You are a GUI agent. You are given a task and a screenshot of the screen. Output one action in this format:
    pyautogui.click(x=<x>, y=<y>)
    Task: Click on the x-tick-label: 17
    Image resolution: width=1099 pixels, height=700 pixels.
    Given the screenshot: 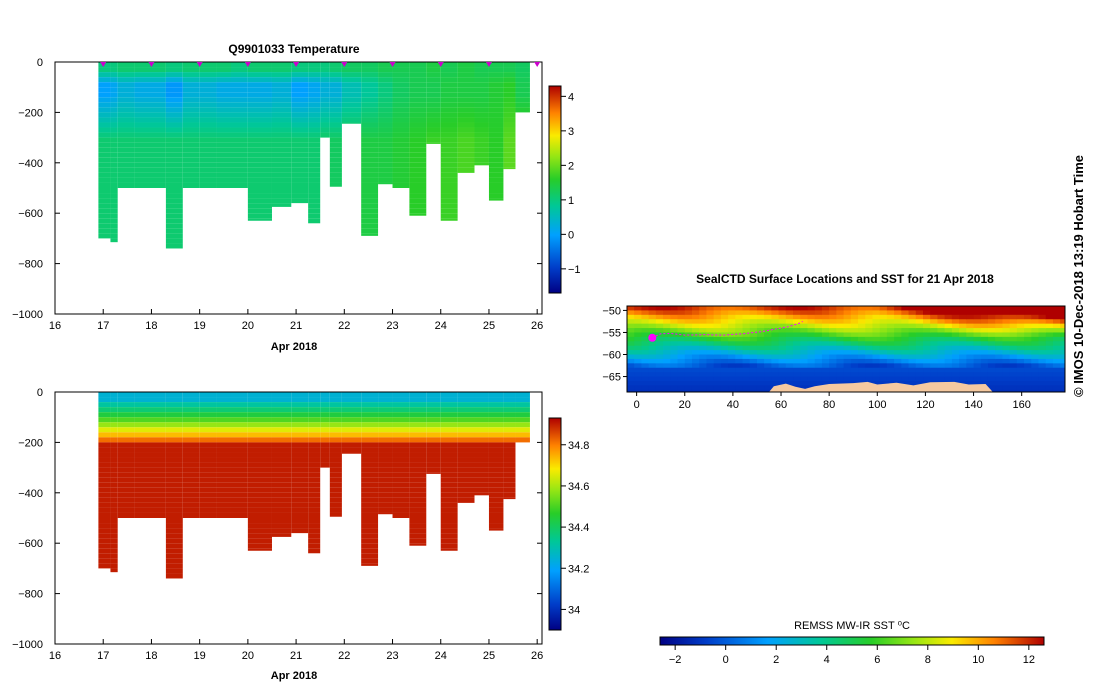 What is the action you would take?
    pyautogui.click(x=103, y=656)
    